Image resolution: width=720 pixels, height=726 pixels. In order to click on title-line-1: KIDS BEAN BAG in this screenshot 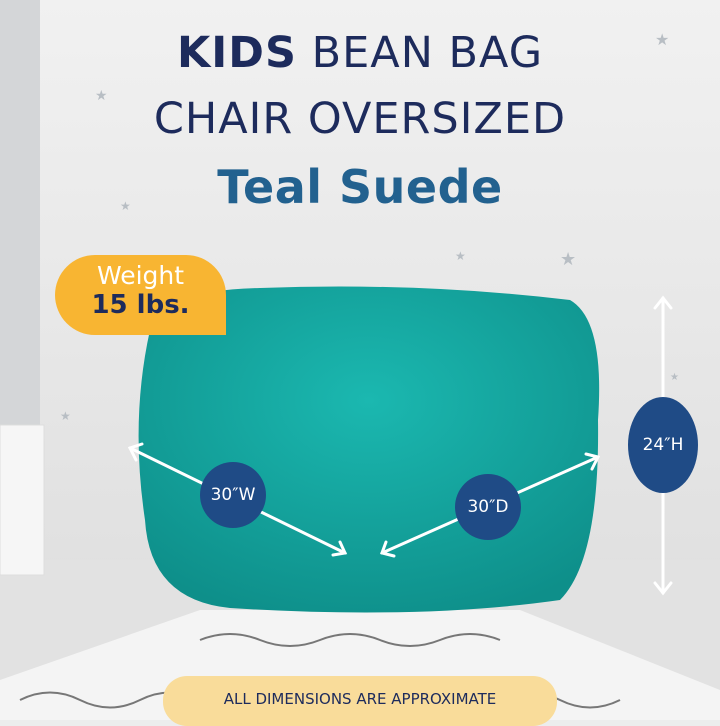, I will do `click(360, 53)`.